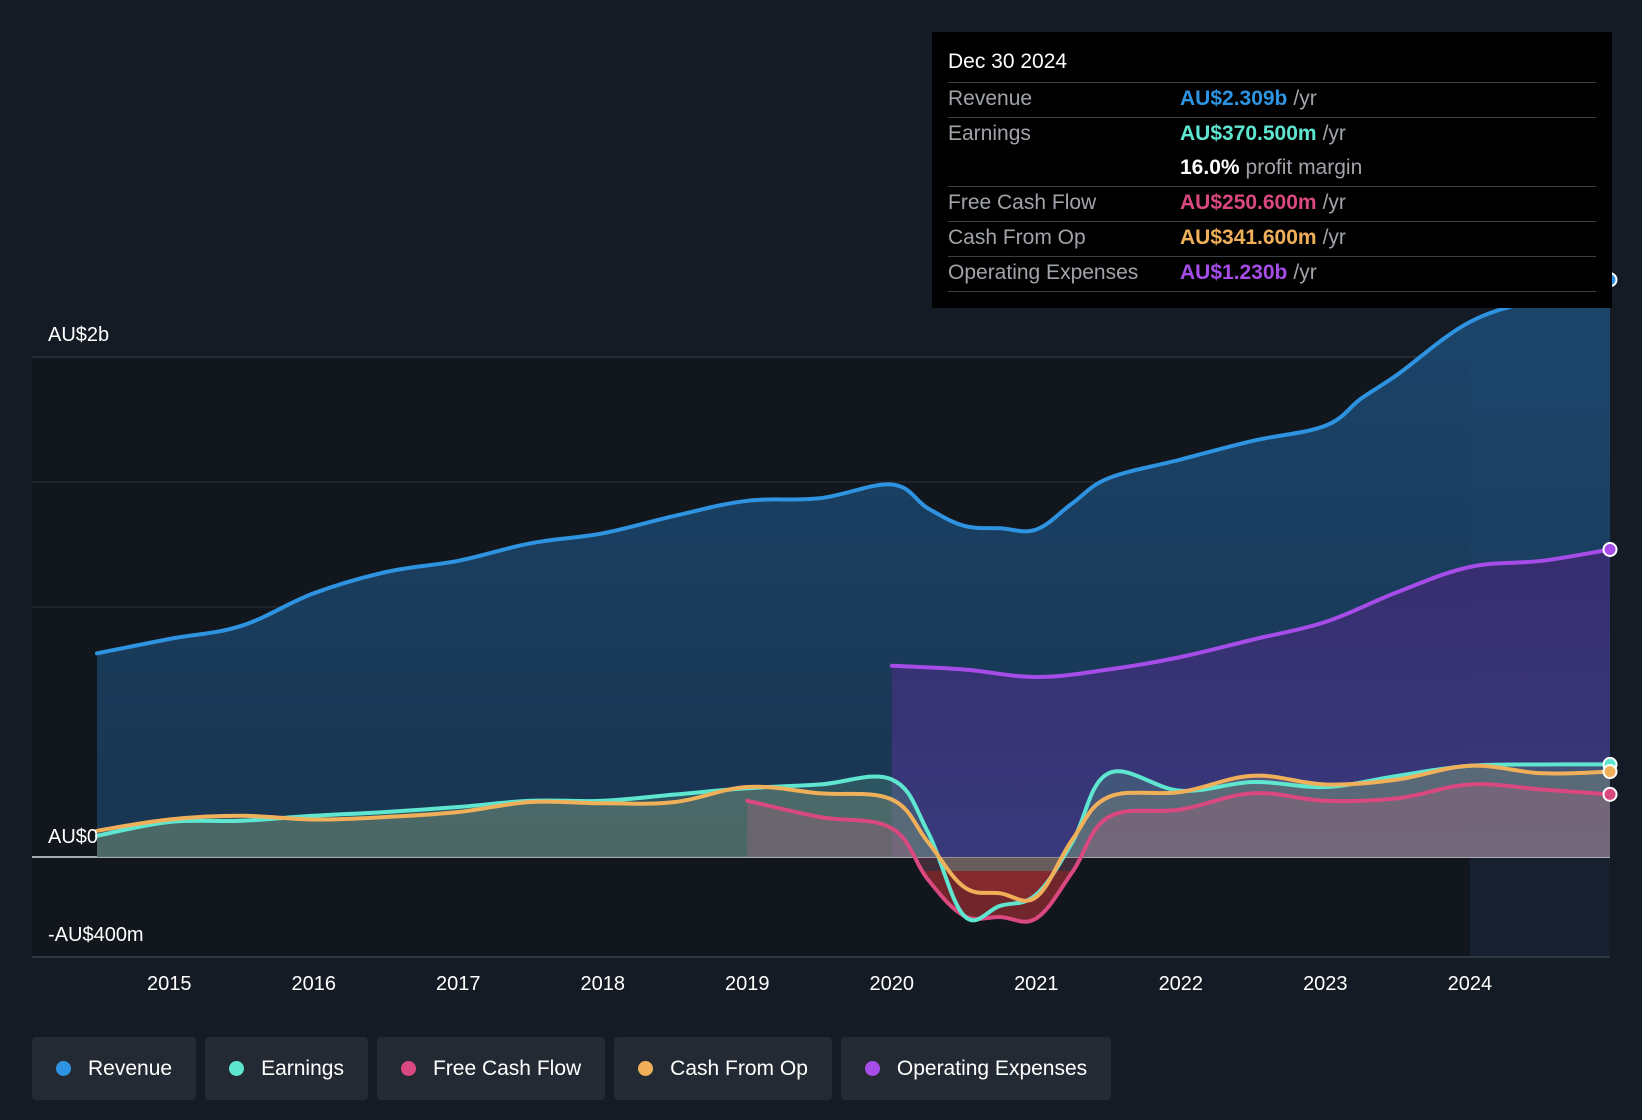 The height and width of the screenshot is (1120, 1642). I want to click on tooltip-date: Dec 30 2024, so click(1272, 64).